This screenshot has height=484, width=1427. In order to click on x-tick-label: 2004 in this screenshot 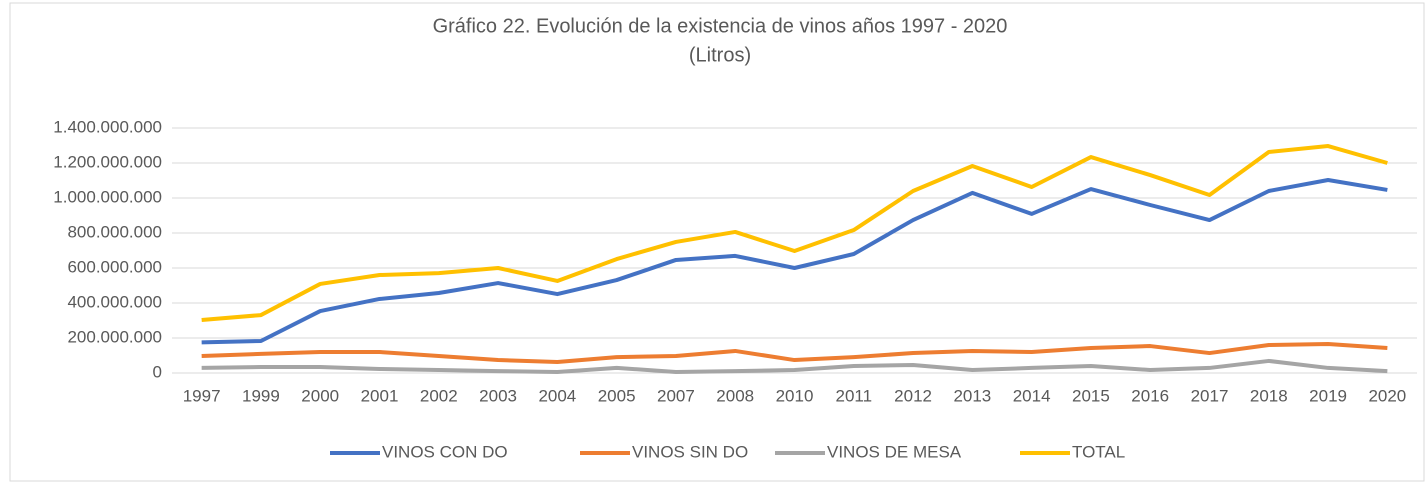, I will do `click(557, 395)`.